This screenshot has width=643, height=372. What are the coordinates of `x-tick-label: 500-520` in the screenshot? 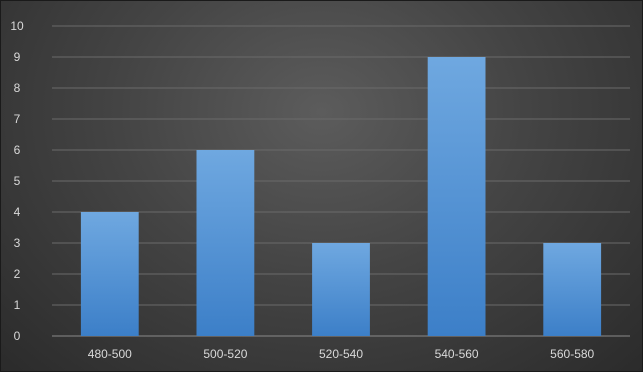 It's located at (225, 354).